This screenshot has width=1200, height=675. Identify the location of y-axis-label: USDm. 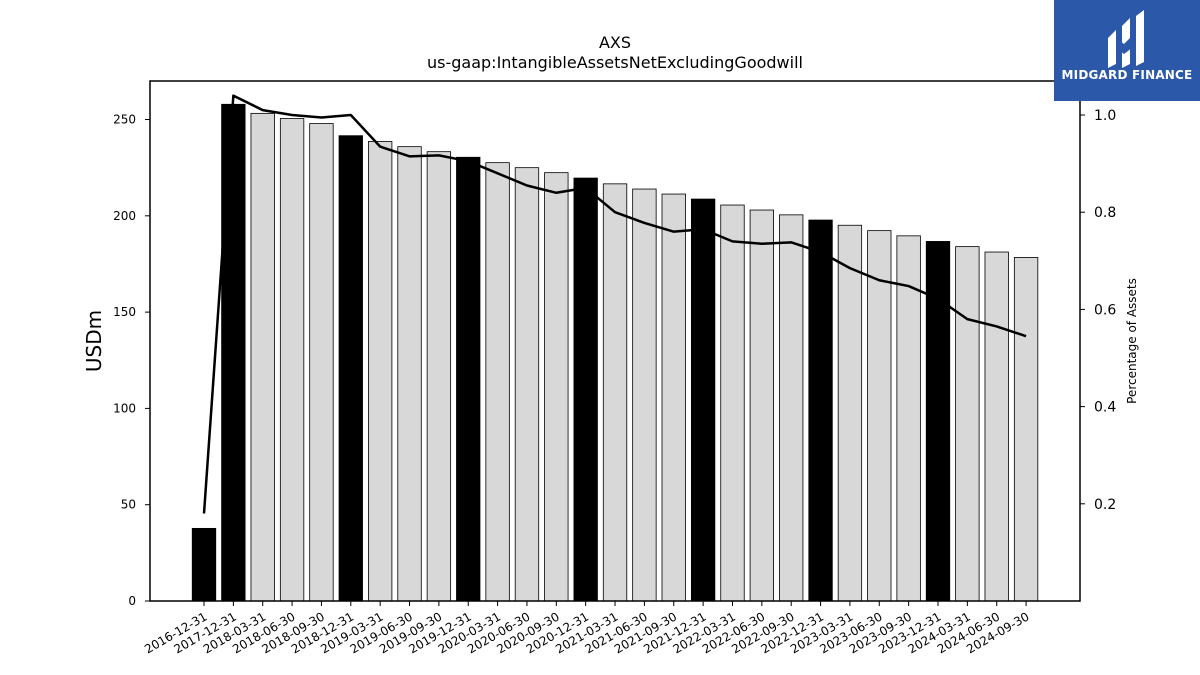
(94, 341).